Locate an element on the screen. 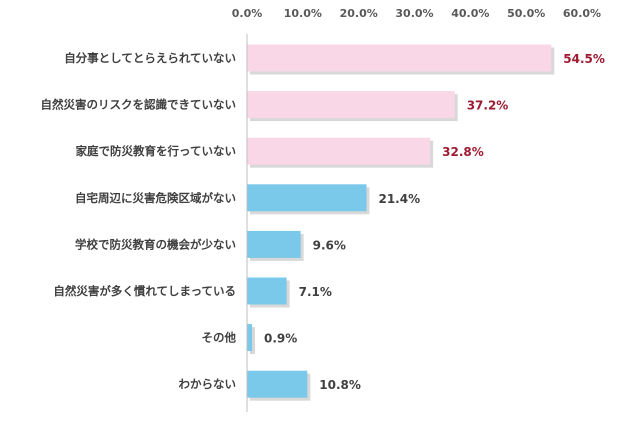  value-label: 54.5% is located at coordinates (584, 59).